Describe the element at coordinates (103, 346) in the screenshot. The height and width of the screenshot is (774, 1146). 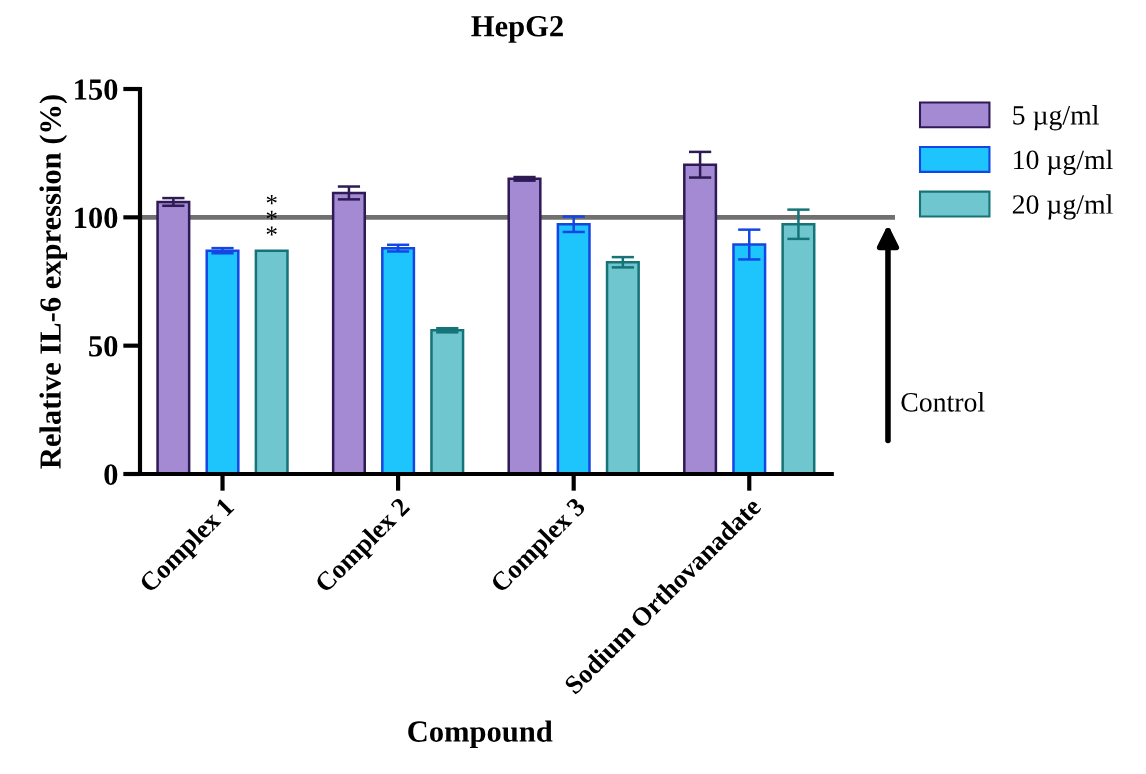
I see `y-tick-label: 50` at that location.